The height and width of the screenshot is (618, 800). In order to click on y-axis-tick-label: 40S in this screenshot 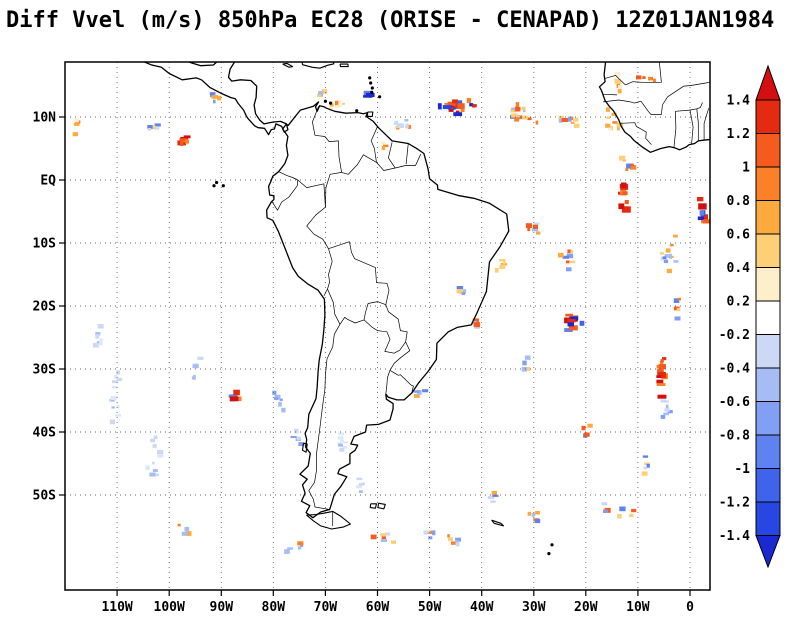, I will do `click(45, 433)`.